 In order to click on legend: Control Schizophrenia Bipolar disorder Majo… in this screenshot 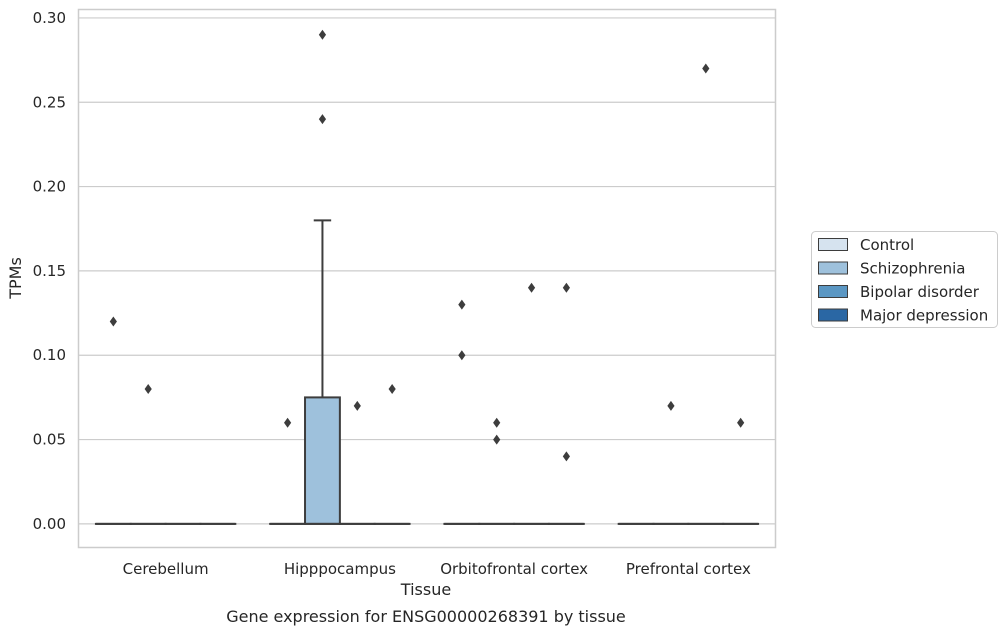, I will do `click(904, 279)`.